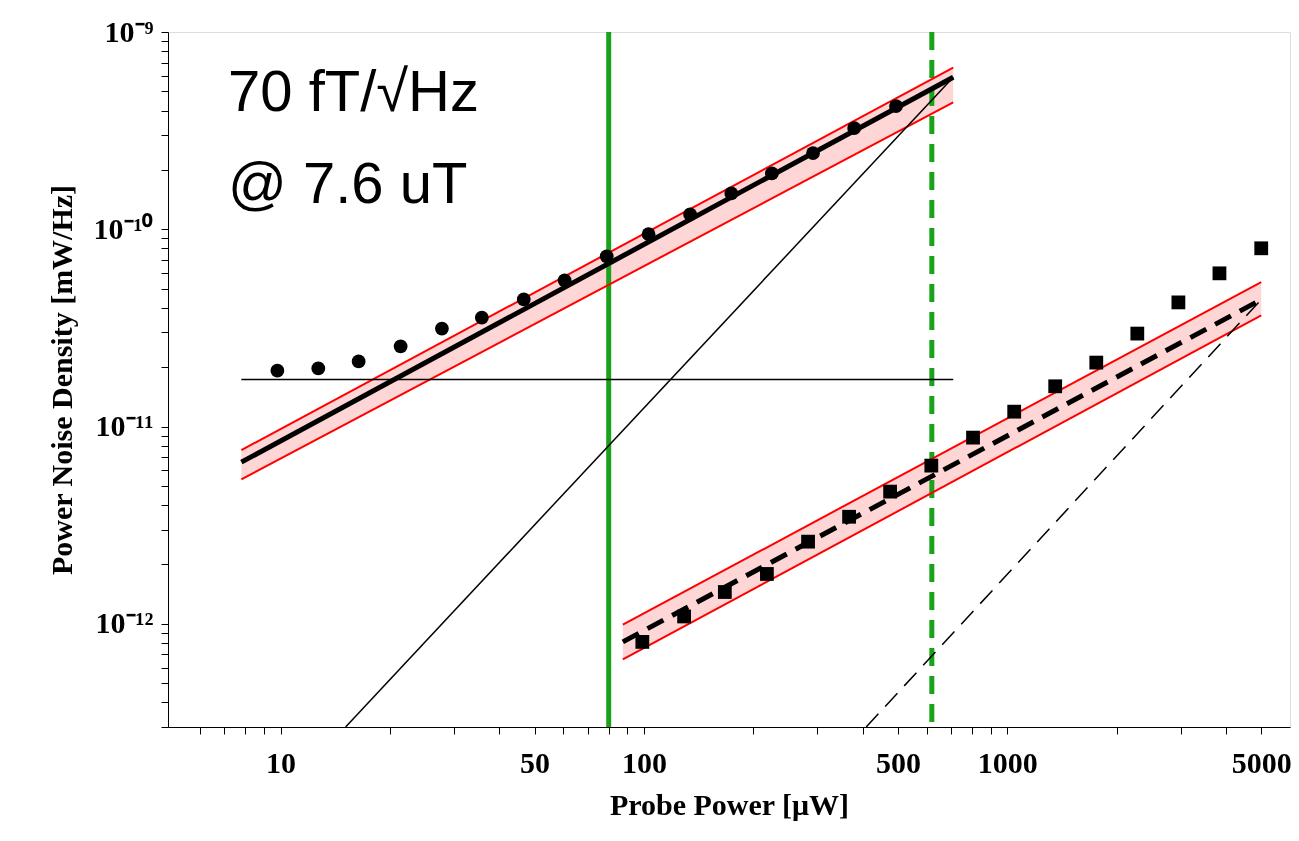  I want to click on x-tick-label: 500, so click(898, 762).